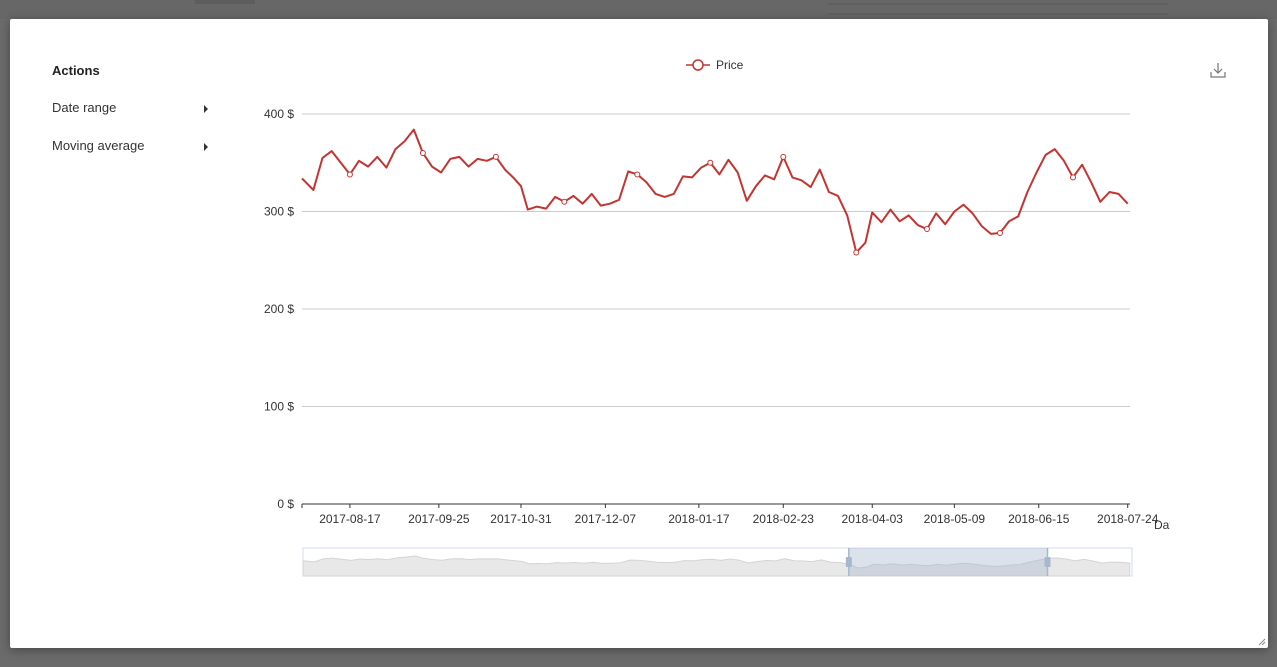 This screenshot has width=1277, height=667. I want to click on date-range-label: Date range, so click(84, 107).